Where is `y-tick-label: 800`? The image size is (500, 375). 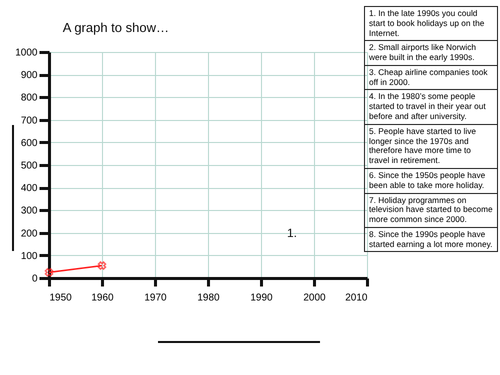
y-tick-label: 800 is located at coordinates (29, 98).